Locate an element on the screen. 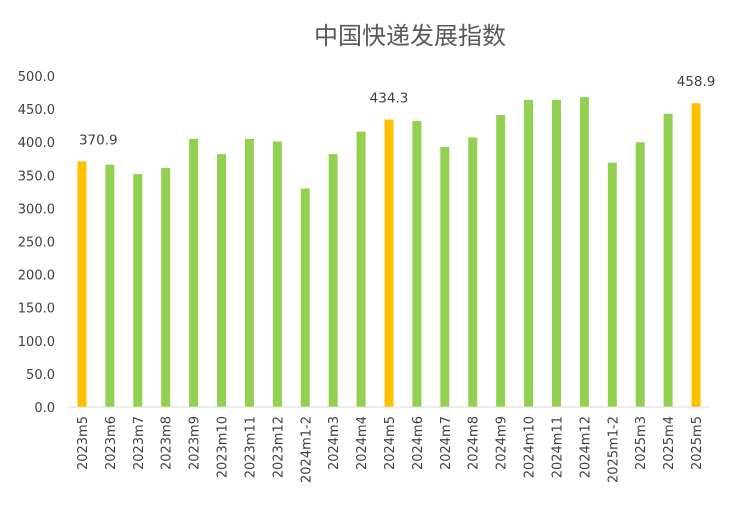  x-tick-label: 2024m5 is located at coordinates (390, 443).